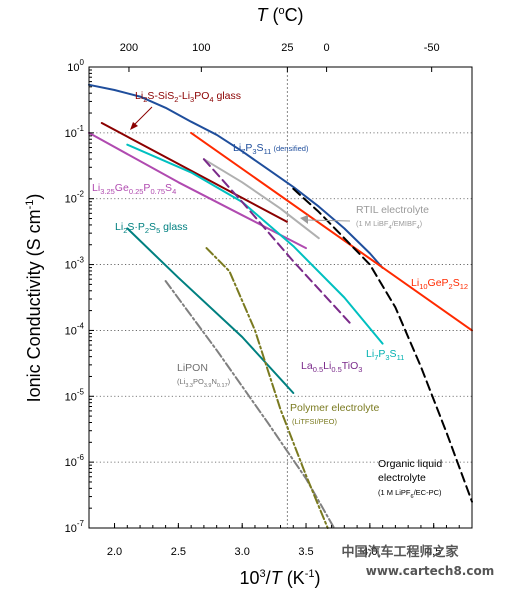 The width and height of the screenshot is (509, 589). What do you see at coordinates (327, 48) in the screenshot?
I see `top-tick-label: 0` at bounding box center [327, 48].